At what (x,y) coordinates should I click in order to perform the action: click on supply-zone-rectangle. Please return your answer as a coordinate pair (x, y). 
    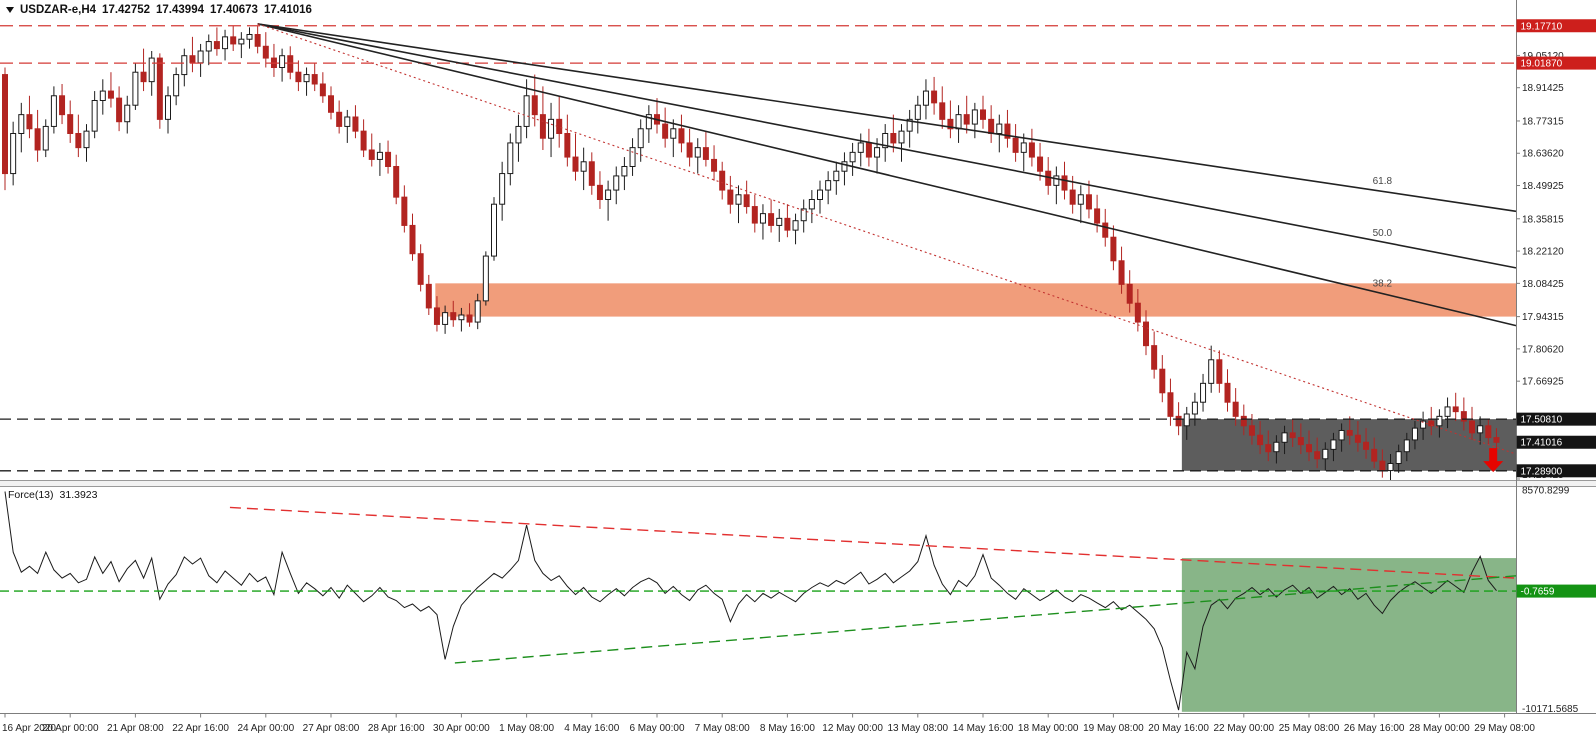
    Looking at the image, I should click on (975, 300).